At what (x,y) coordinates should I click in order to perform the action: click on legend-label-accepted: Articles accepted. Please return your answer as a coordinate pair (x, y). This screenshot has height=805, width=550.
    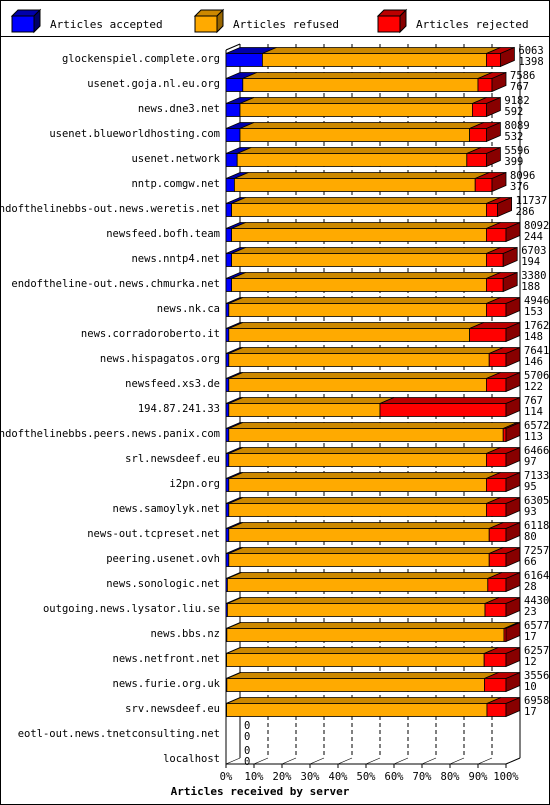
    Looking at the image, I should click on (106, 24).